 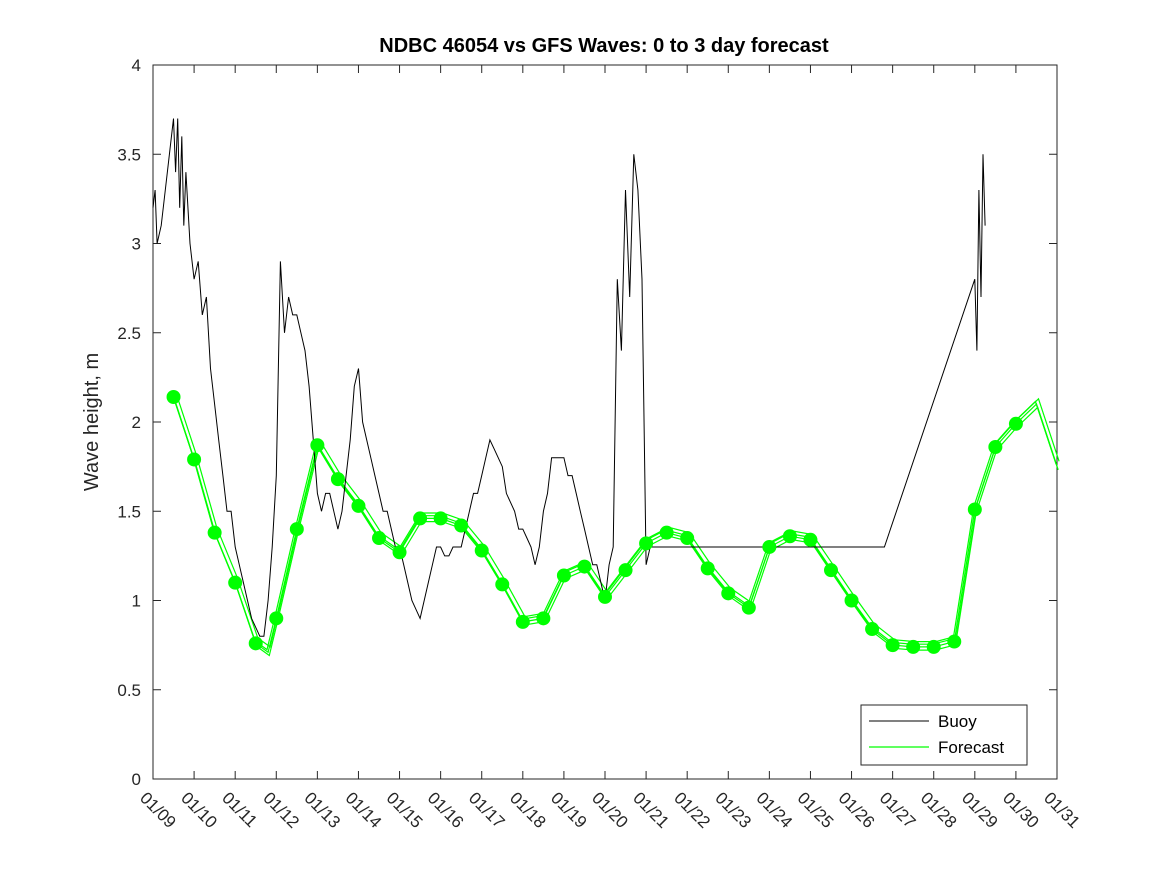 I want to click on y-tick-label: 2.5, so click(x=129, y=333).